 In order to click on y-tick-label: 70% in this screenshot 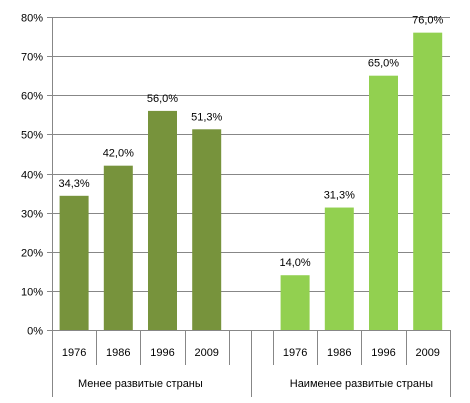, I will do `click(32, 58)`.